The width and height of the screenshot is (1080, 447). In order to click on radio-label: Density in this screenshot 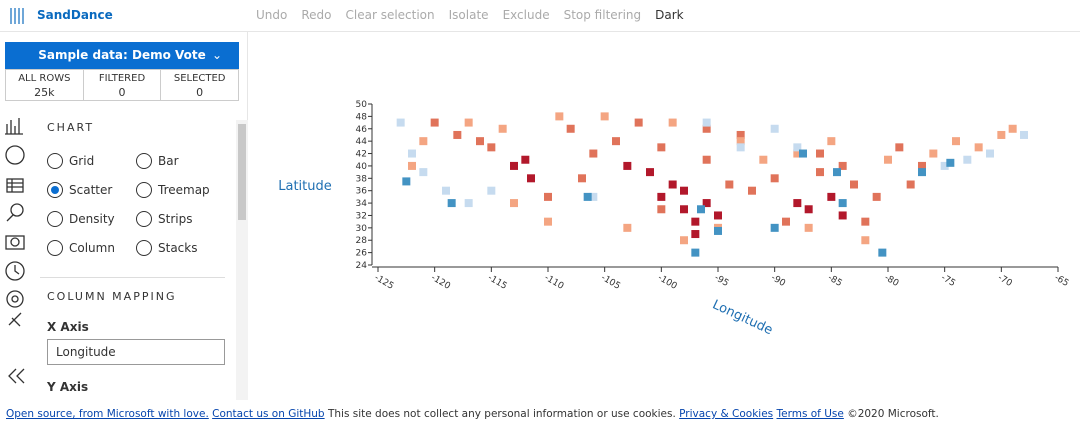, I will do `click(92, 219)`.